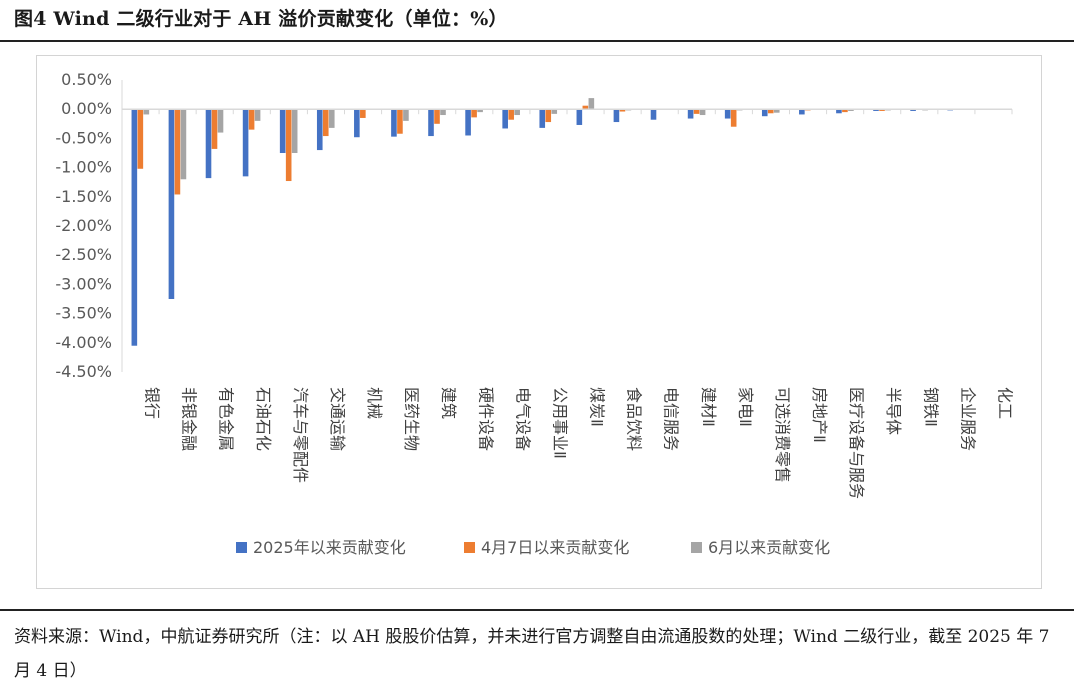  Describe the element at coordinates (83, 283) in the screenshot. I see `y-tick-label: -3.00%` at that location.